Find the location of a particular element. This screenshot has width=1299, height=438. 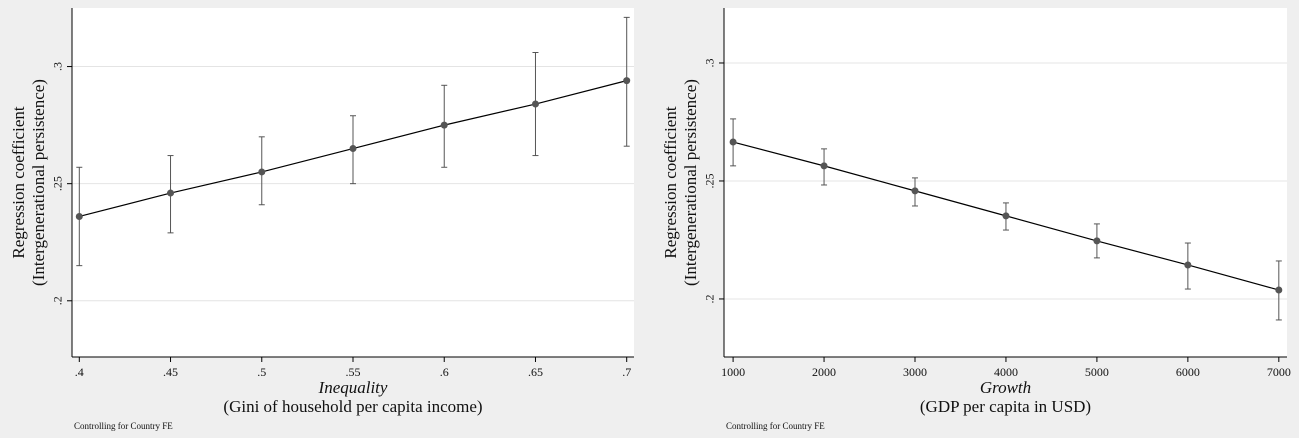

x-tick-label: 3000 is located at coordinates (915, 372).